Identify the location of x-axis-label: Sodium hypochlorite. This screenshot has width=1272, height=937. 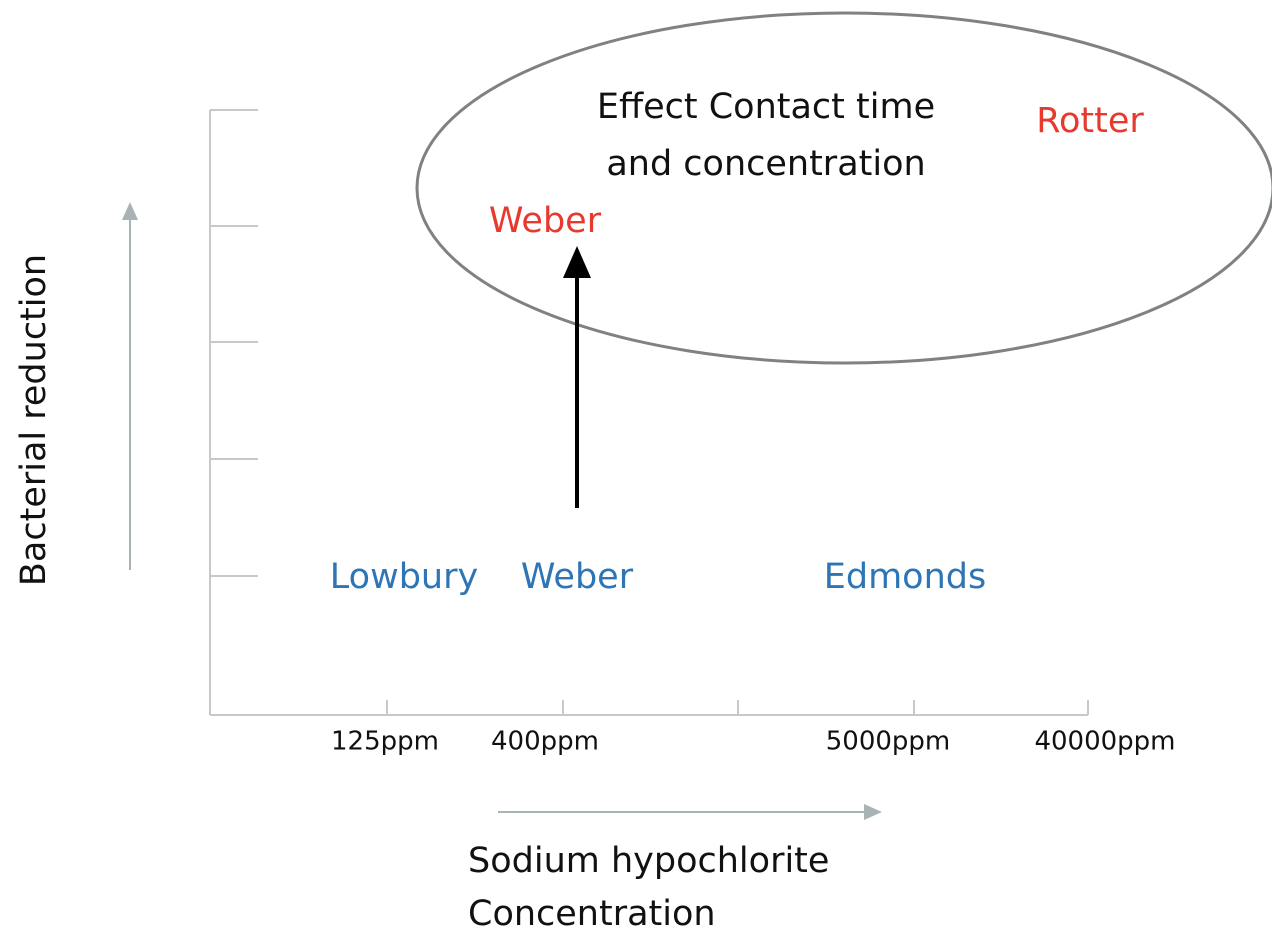
(648, 861).